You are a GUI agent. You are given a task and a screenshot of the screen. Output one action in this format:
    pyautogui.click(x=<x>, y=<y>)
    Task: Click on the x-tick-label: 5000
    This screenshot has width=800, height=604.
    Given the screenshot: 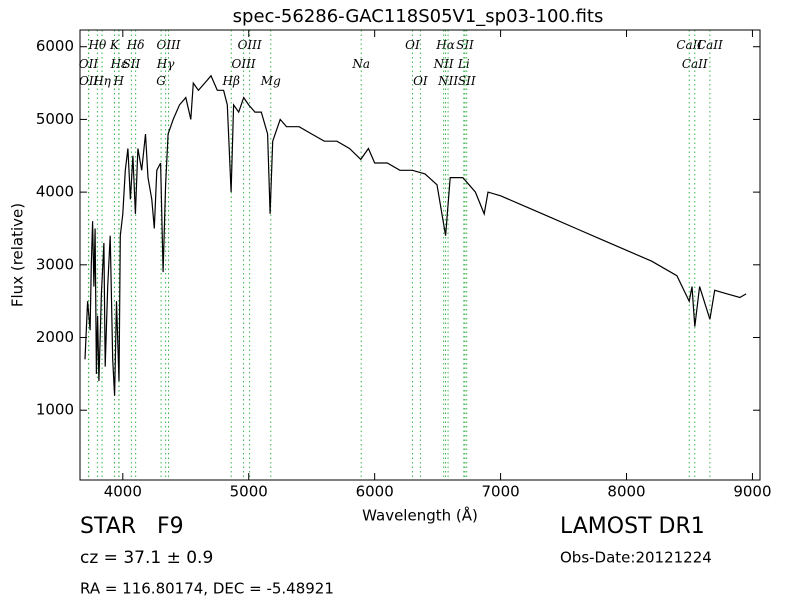 What is the action you would take?
    pyautogui.click(x=249, y=492)
    